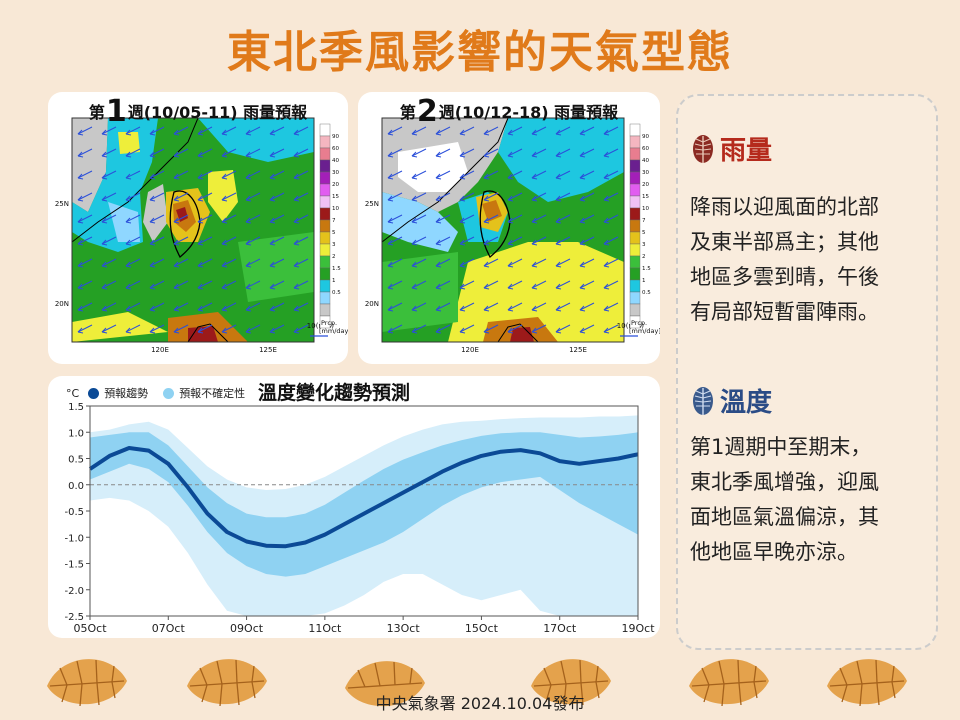 Image resolution: width=960 pixels, height=720 pixels. I want to click on x-tick-label: 09Oct, so click(247, 628).